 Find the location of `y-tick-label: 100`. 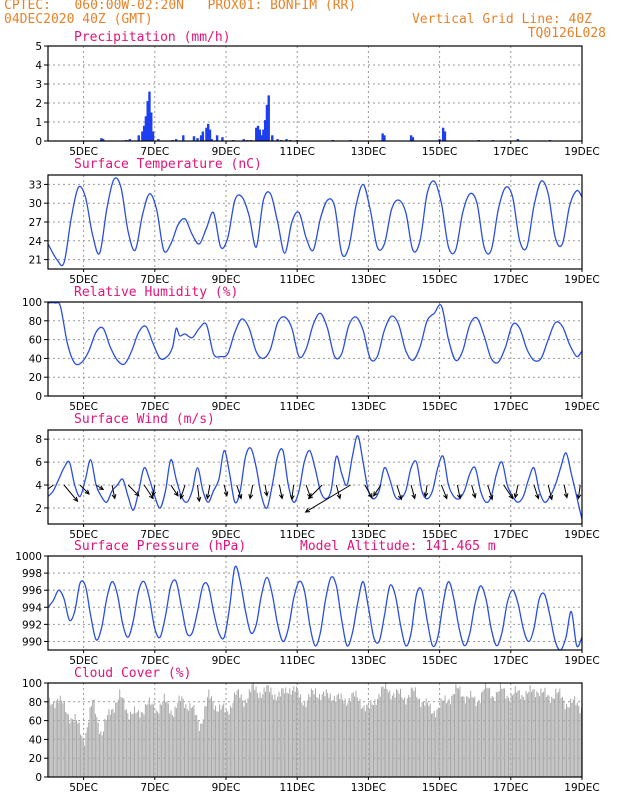

y-tick-label: 100 is located at coordinates (32, 303).